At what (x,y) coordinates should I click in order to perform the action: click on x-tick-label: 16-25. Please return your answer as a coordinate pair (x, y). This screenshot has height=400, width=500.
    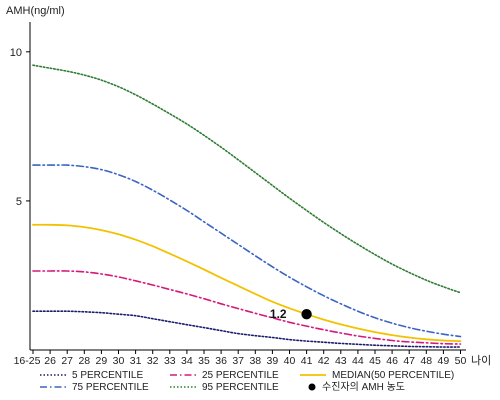
    Looking at the image, I should click on (27, 361).